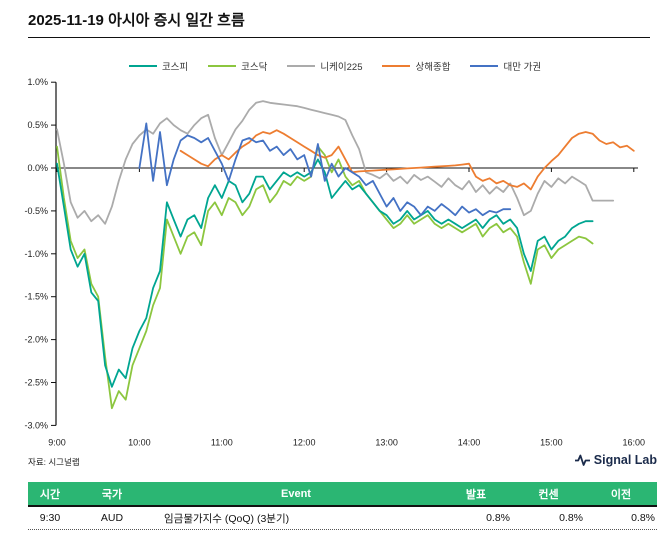 This screenshot has height=536, width=670. What do you see at coordinates (158, 66) in the screenshot?
I see `legend-item-1: 코스피` at bounding box center [158, 66].